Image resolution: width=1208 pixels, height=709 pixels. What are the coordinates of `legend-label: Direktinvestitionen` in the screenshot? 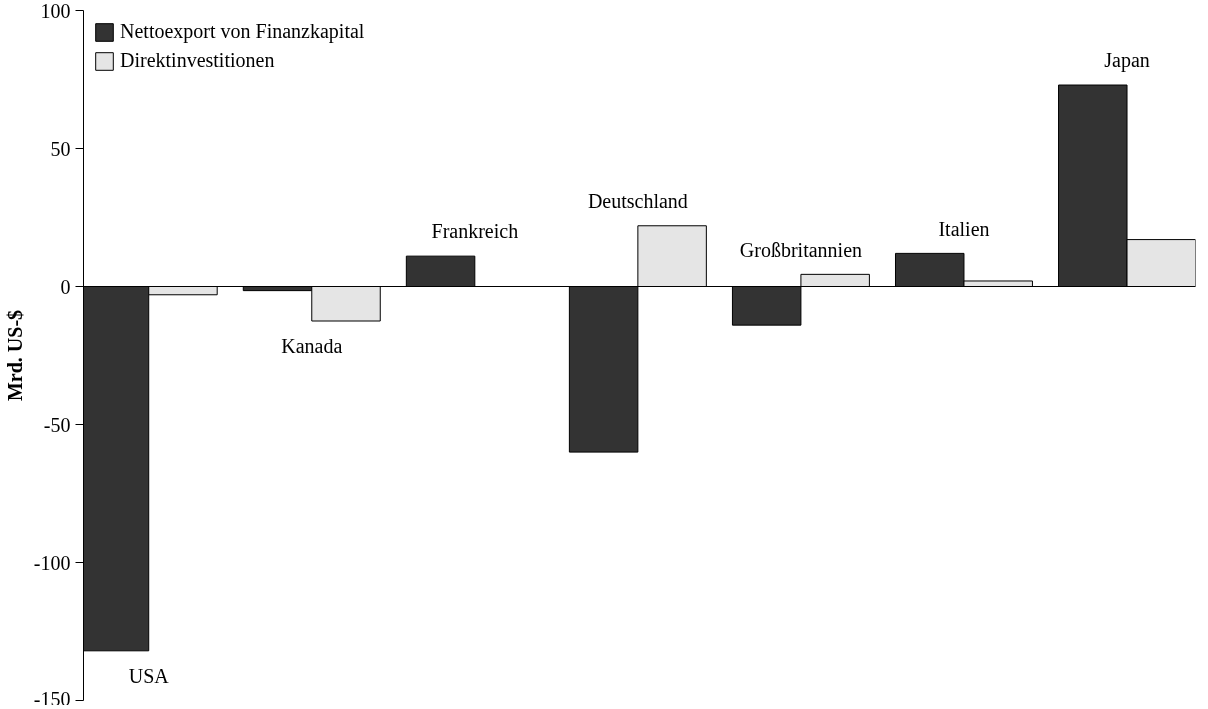 It's located at (197, 60).